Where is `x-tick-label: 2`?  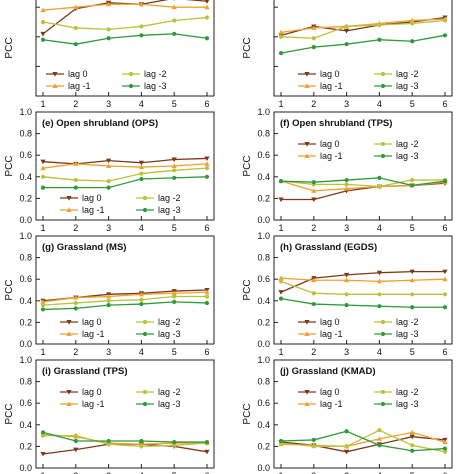 x-tick-label: 2 is located at coordinates (75, 472).